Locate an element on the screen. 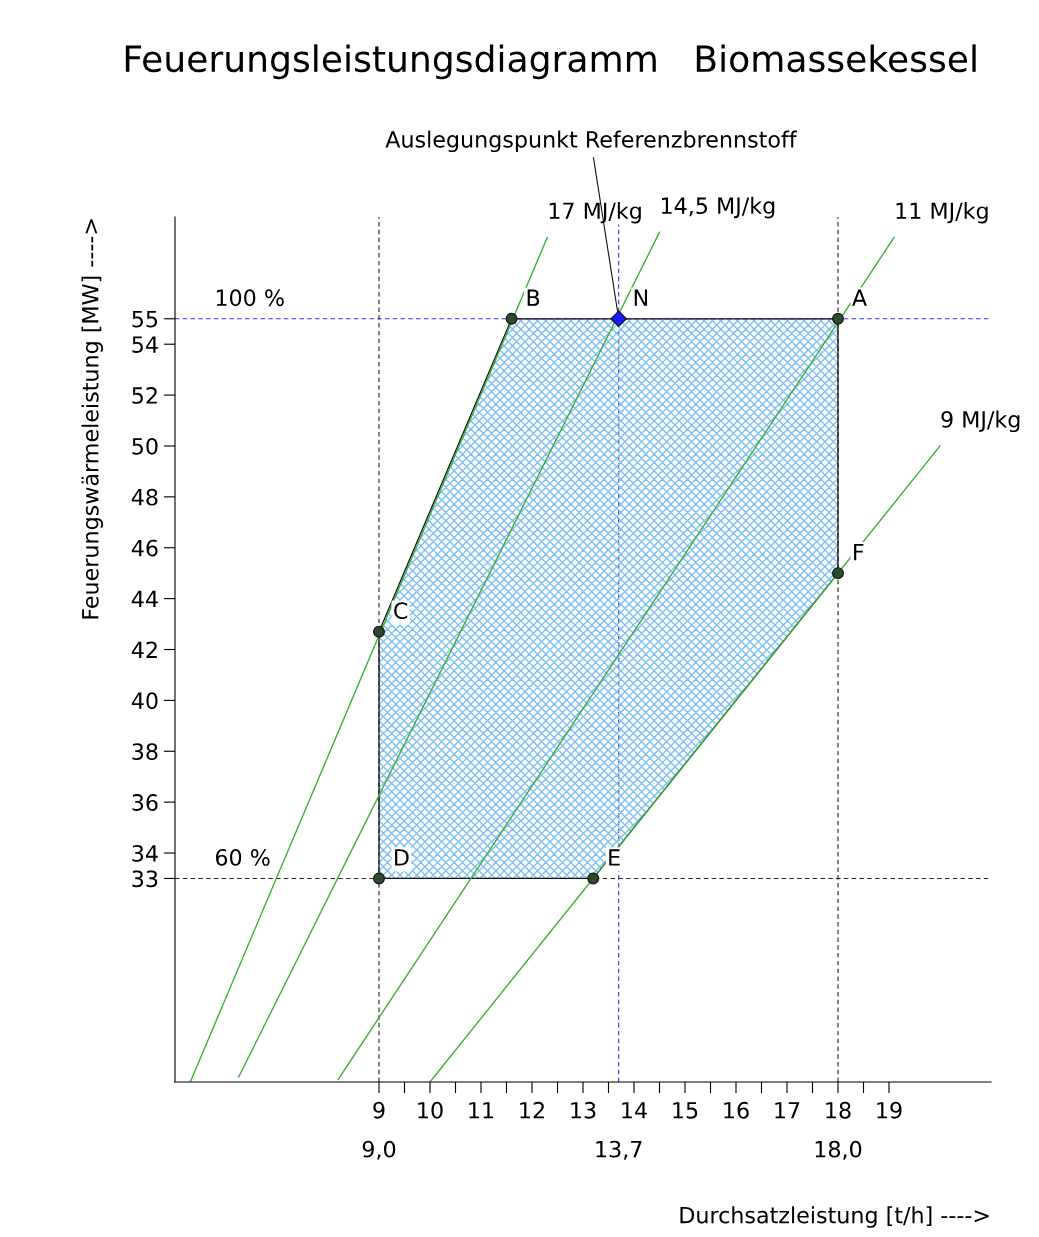  annotation: E is located at coordinates (614, 857).